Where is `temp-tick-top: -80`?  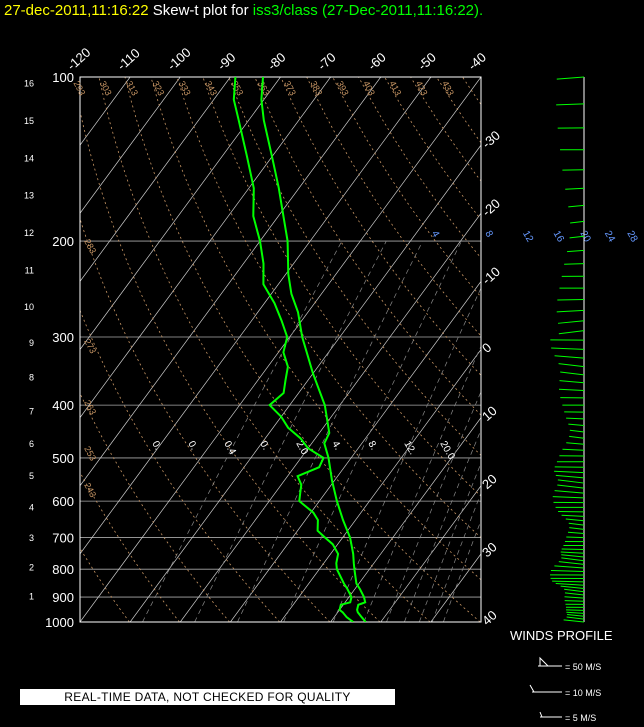
temp-tick-top: -80 is located at coordinates (276, 62).